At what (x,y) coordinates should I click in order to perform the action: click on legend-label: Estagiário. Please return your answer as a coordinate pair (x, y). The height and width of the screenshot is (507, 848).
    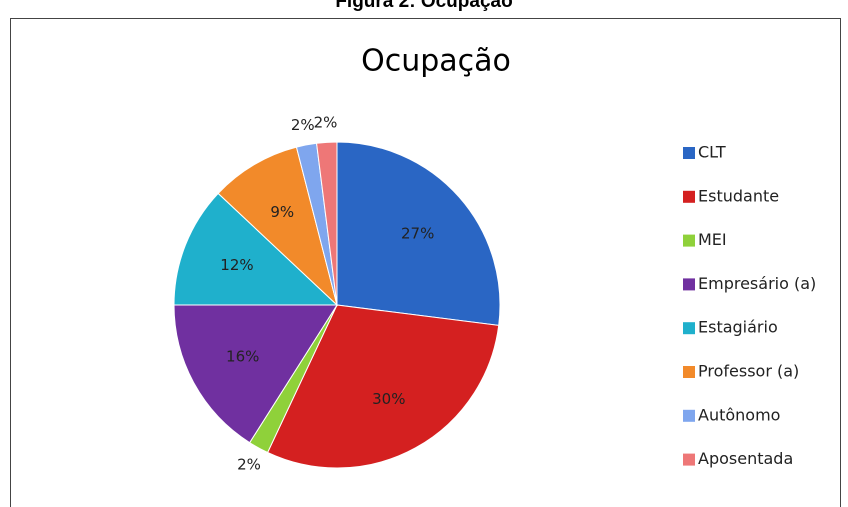
    Looking at the image, I should click on (738, 327).